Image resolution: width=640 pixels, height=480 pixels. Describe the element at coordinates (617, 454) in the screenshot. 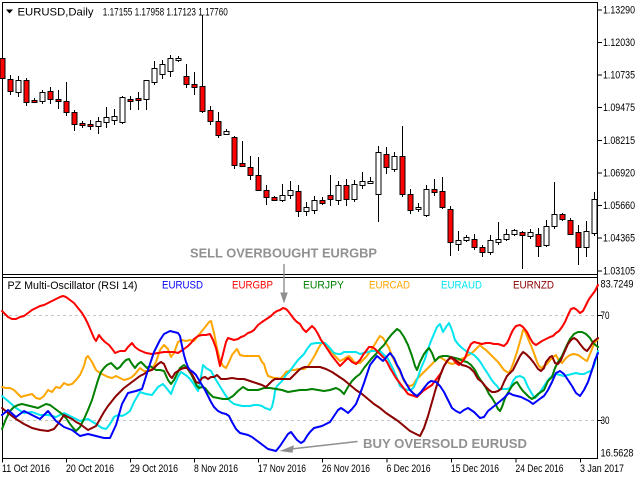

I see `svg-text: 16.5628` at that location.